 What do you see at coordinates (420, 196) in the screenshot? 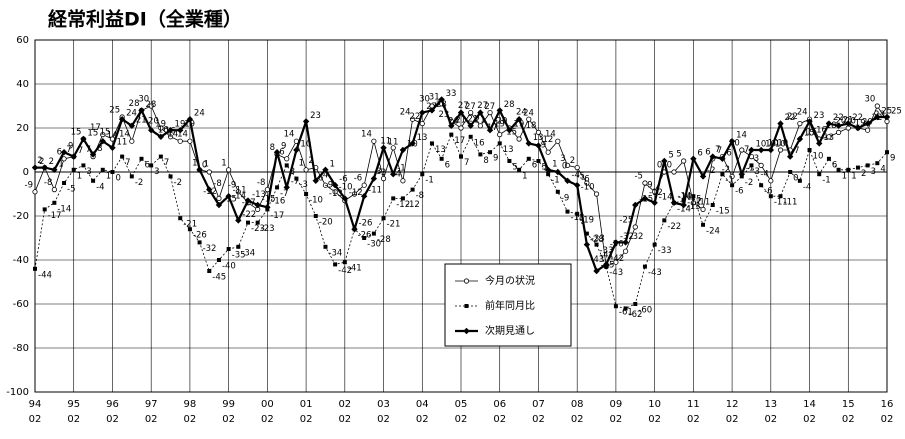
I see `data-label: -8` at bounding box center [420, 196].